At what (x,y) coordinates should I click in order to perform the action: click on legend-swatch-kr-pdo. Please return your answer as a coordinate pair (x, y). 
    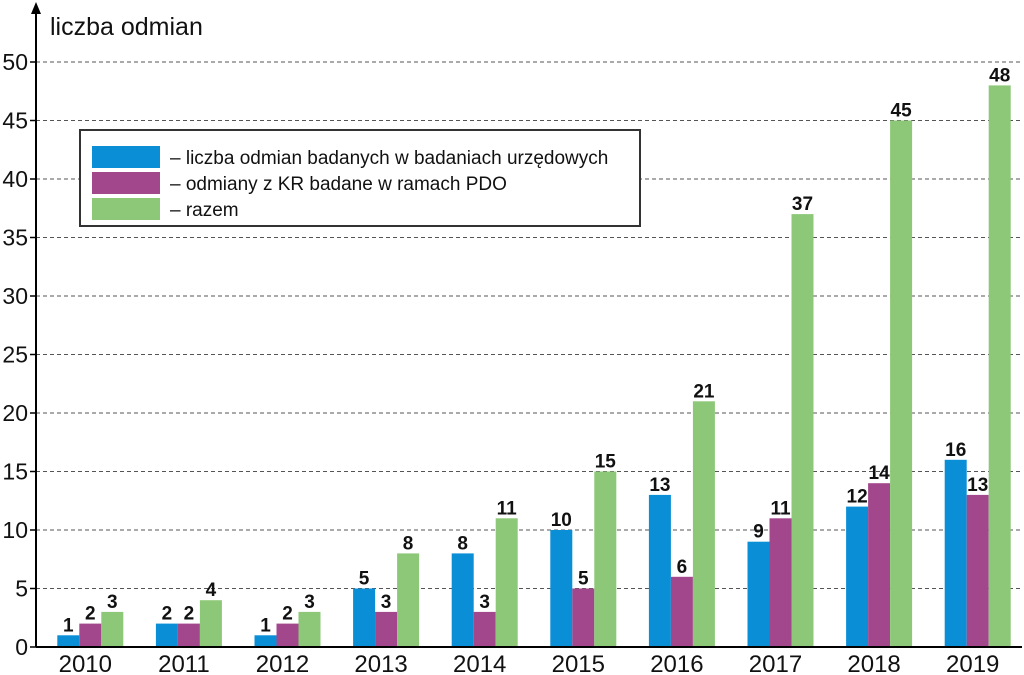
    Looking at the image, I should click on (126, 183).